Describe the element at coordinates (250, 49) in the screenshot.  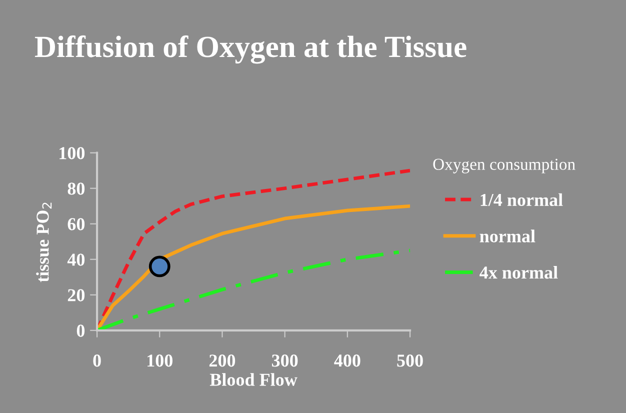
I see `chart-title: Diffusion of Oxygen at the Tissue` at that location.